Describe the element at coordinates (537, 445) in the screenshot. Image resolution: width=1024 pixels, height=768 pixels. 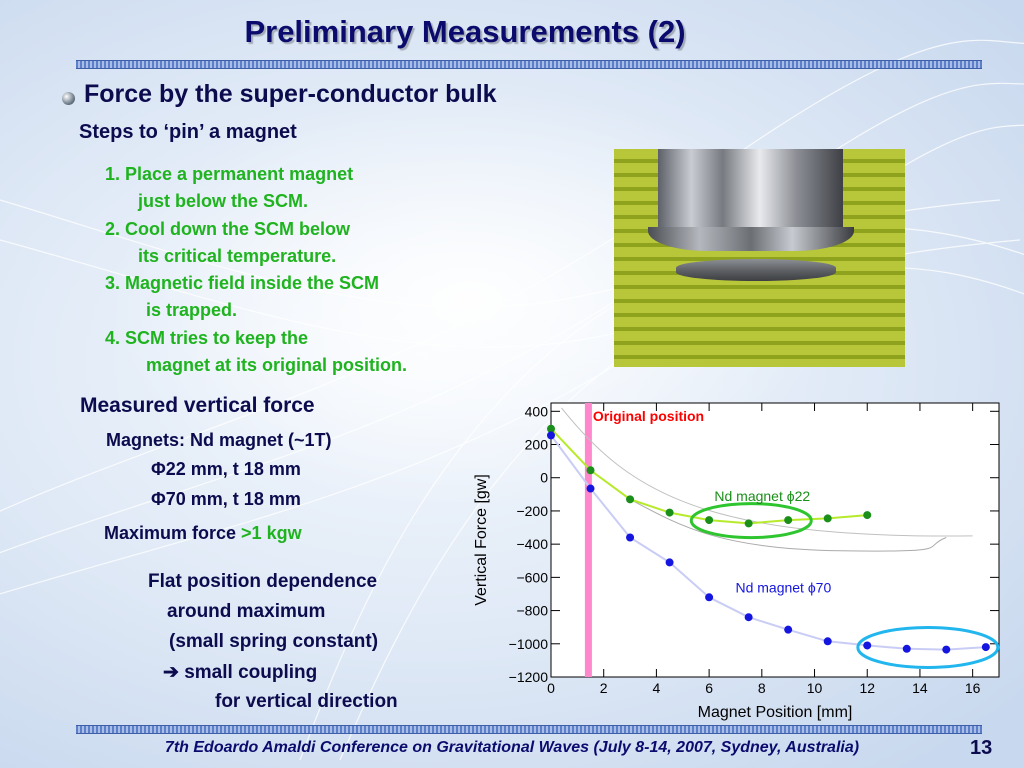
I see `y-tick-label: 200` at that location.